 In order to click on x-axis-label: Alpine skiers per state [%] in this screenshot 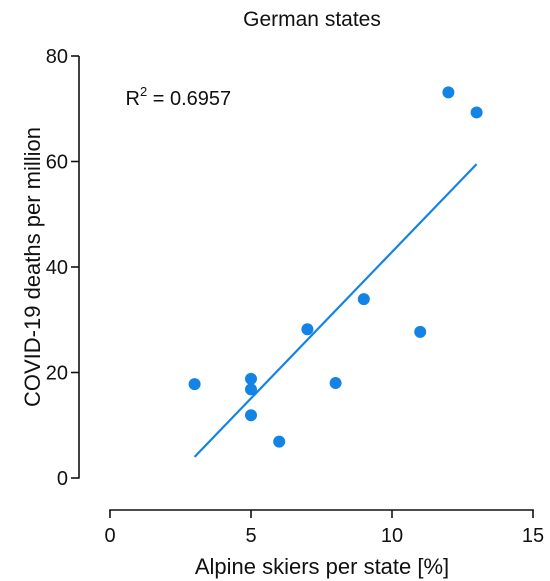, I will do `click(322, 566)`.